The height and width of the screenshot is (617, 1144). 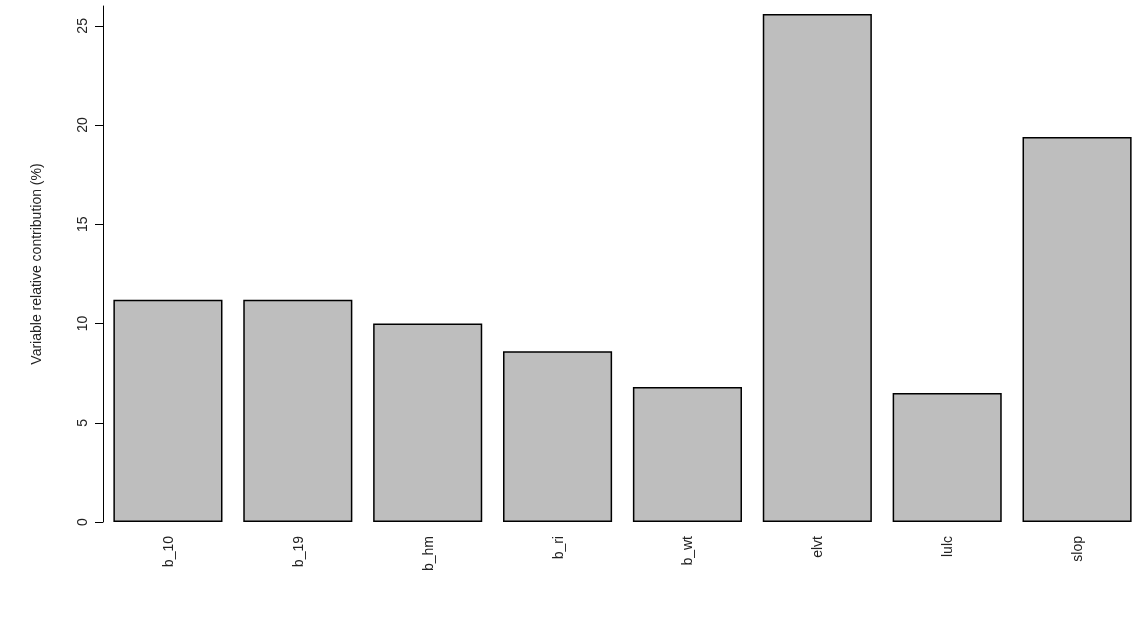 I want to click on y-tick-label: 20, so click(x=82, y=125).